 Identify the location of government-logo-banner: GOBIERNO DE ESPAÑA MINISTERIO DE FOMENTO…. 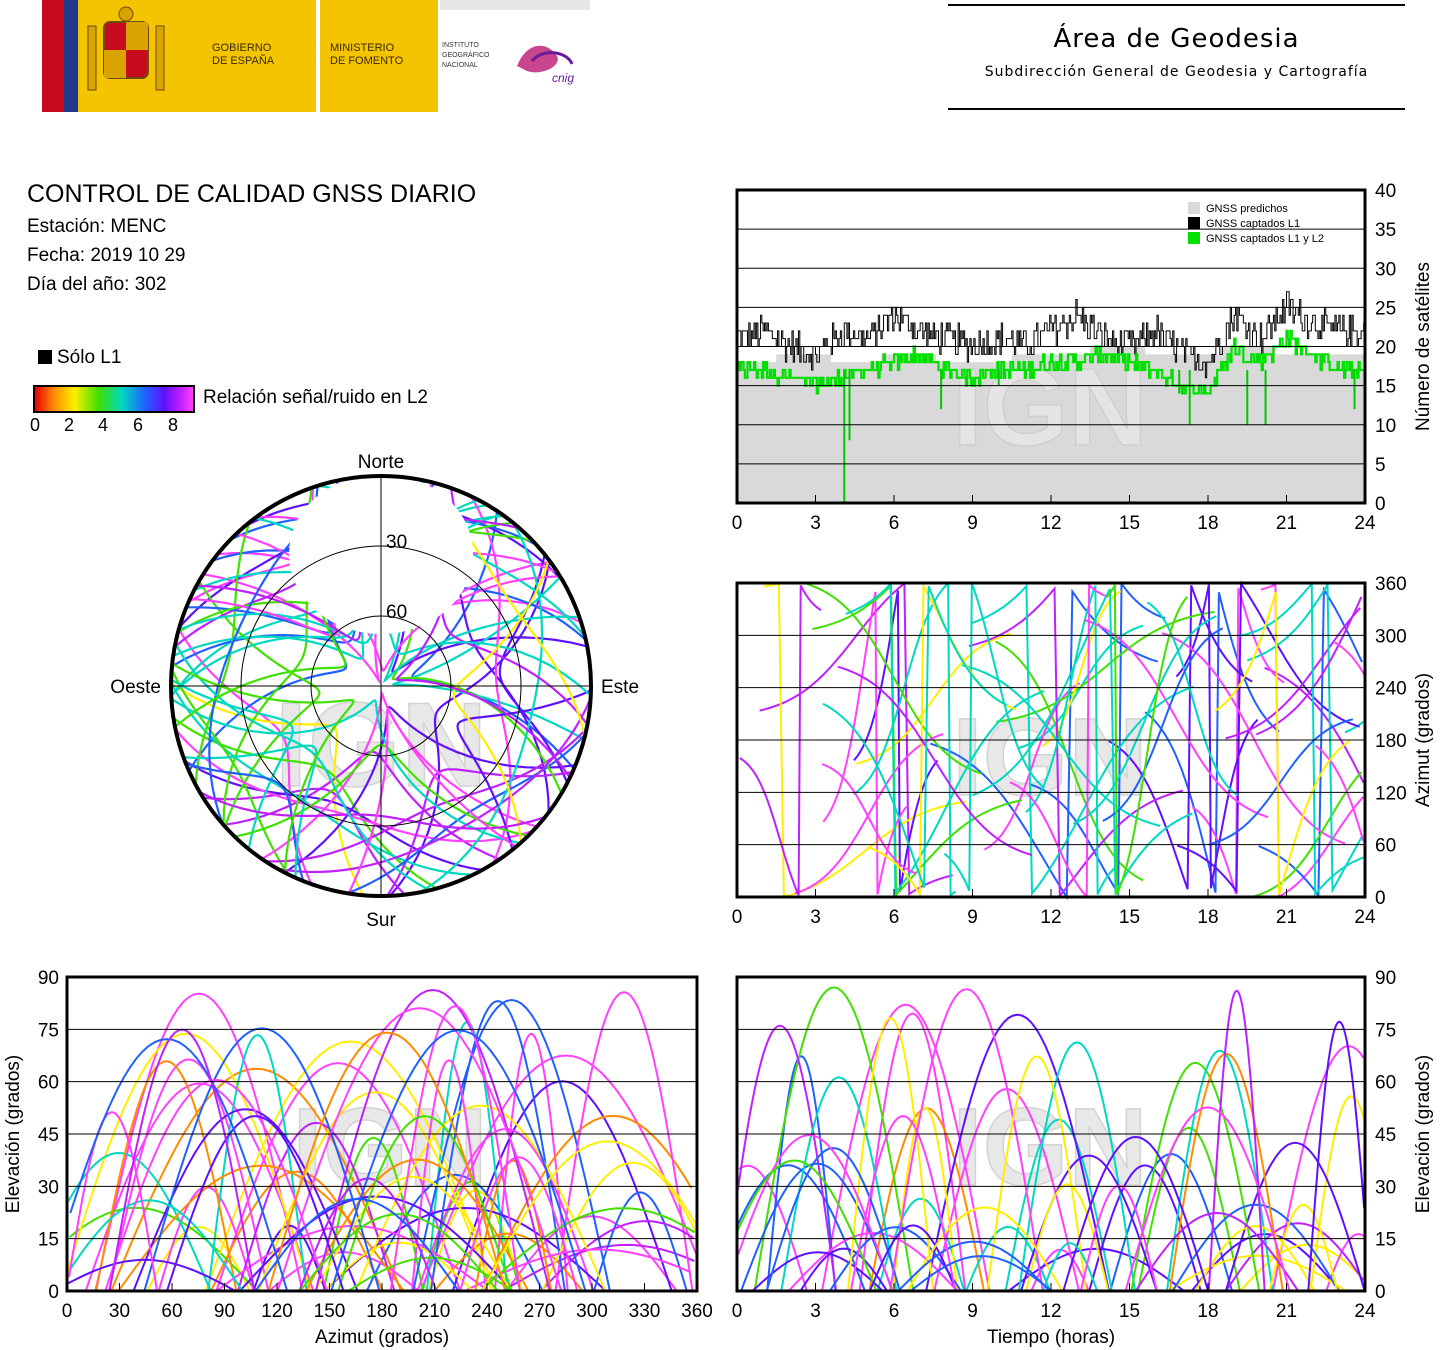
(316, 56).